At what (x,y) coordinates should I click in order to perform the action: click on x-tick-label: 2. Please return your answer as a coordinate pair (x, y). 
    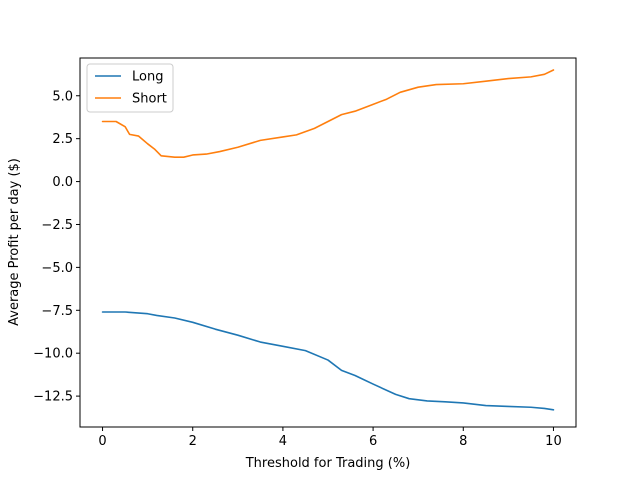
    Looking at the image, I should click on (193, 441).